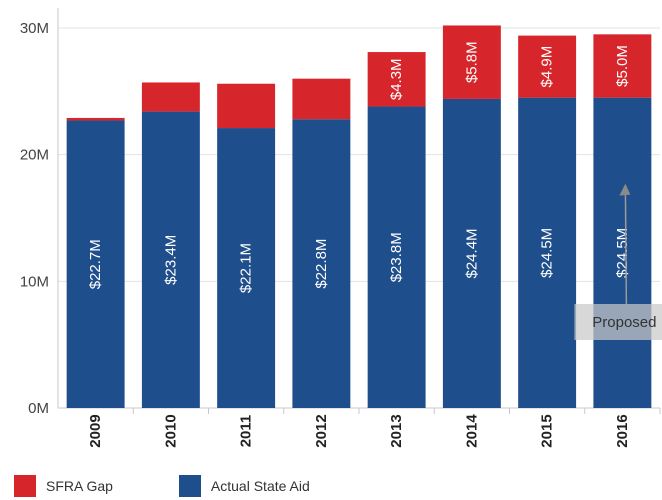 The height and width of the screenshot is (500, 662). Describe the element at coordinates (625, 189) in the screenshot. I see `annotation-arrowhead` at that location.